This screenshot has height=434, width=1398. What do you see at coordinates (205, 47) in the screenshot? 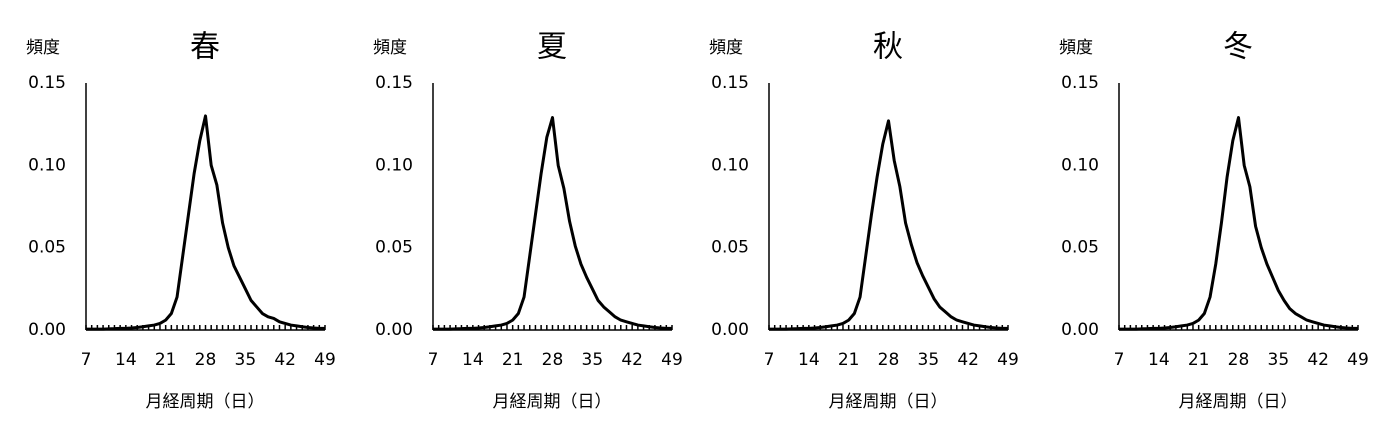
I see `chart-title: 春` at bounding box center [205, 47].